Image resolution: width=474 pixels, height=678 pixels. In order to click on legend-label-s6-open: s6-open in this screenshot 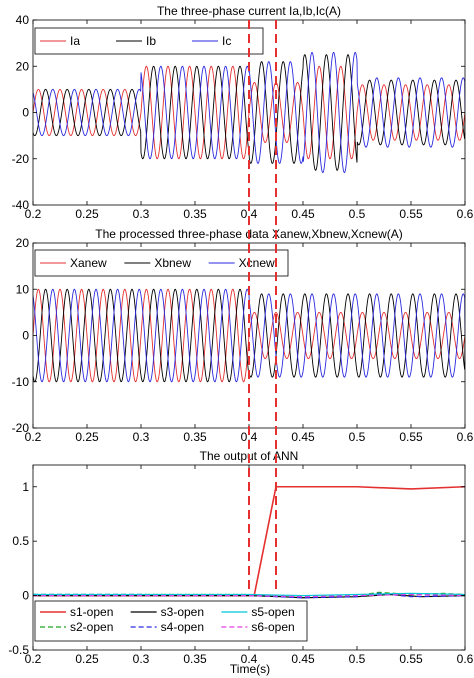, I will do `click(272, 627)`.